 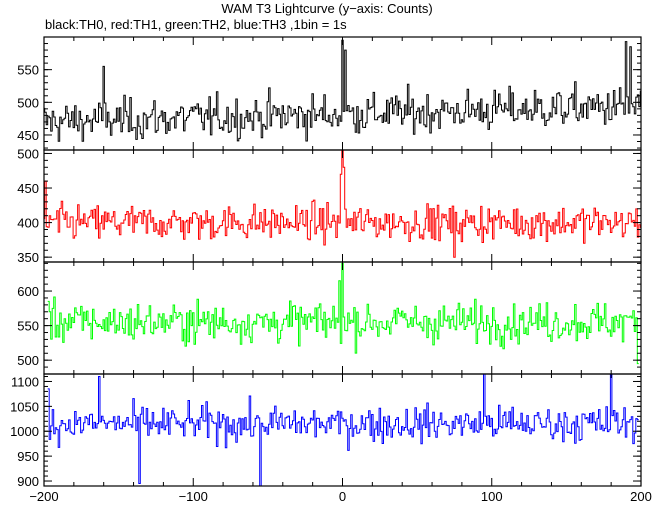 I want to click on y-tick-label: 400, so click(x=28, y=223).